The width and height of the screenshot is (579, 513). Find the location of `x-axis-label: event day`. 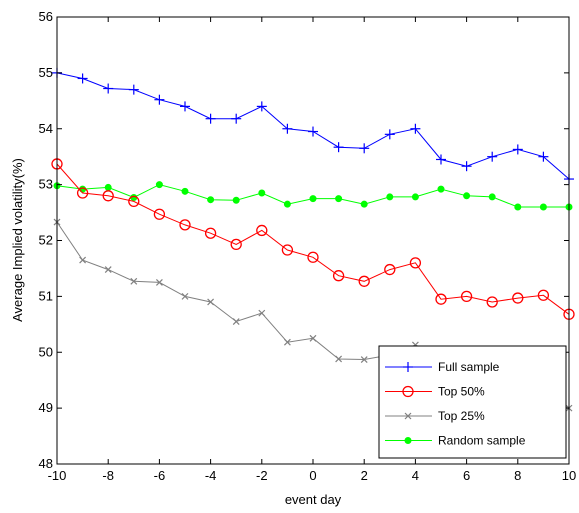

x-axis-label: event day is located at coordinates (313, 499).